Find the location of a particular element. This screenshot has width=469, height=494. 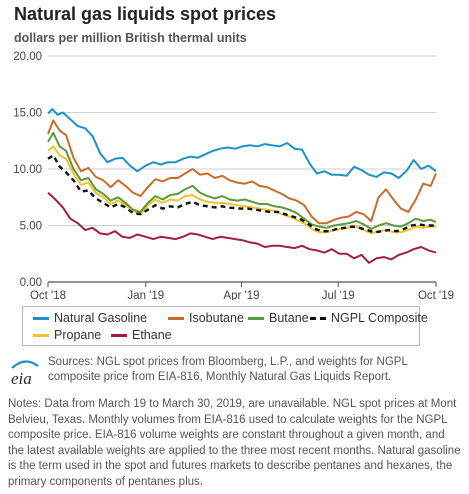

y-tick-label: 15.00 is located at coordinates (27, 114).